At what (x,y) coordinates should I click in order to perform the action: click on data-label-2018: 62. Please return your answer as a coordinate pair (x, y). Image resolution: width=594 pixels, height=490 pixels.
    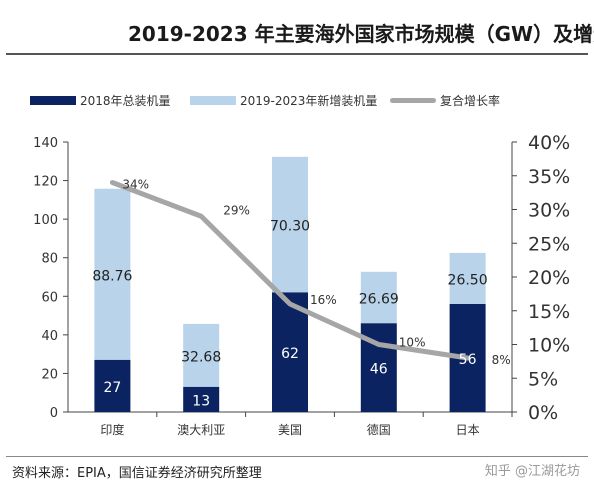
    Looking at the image, I should click on (290, 354).